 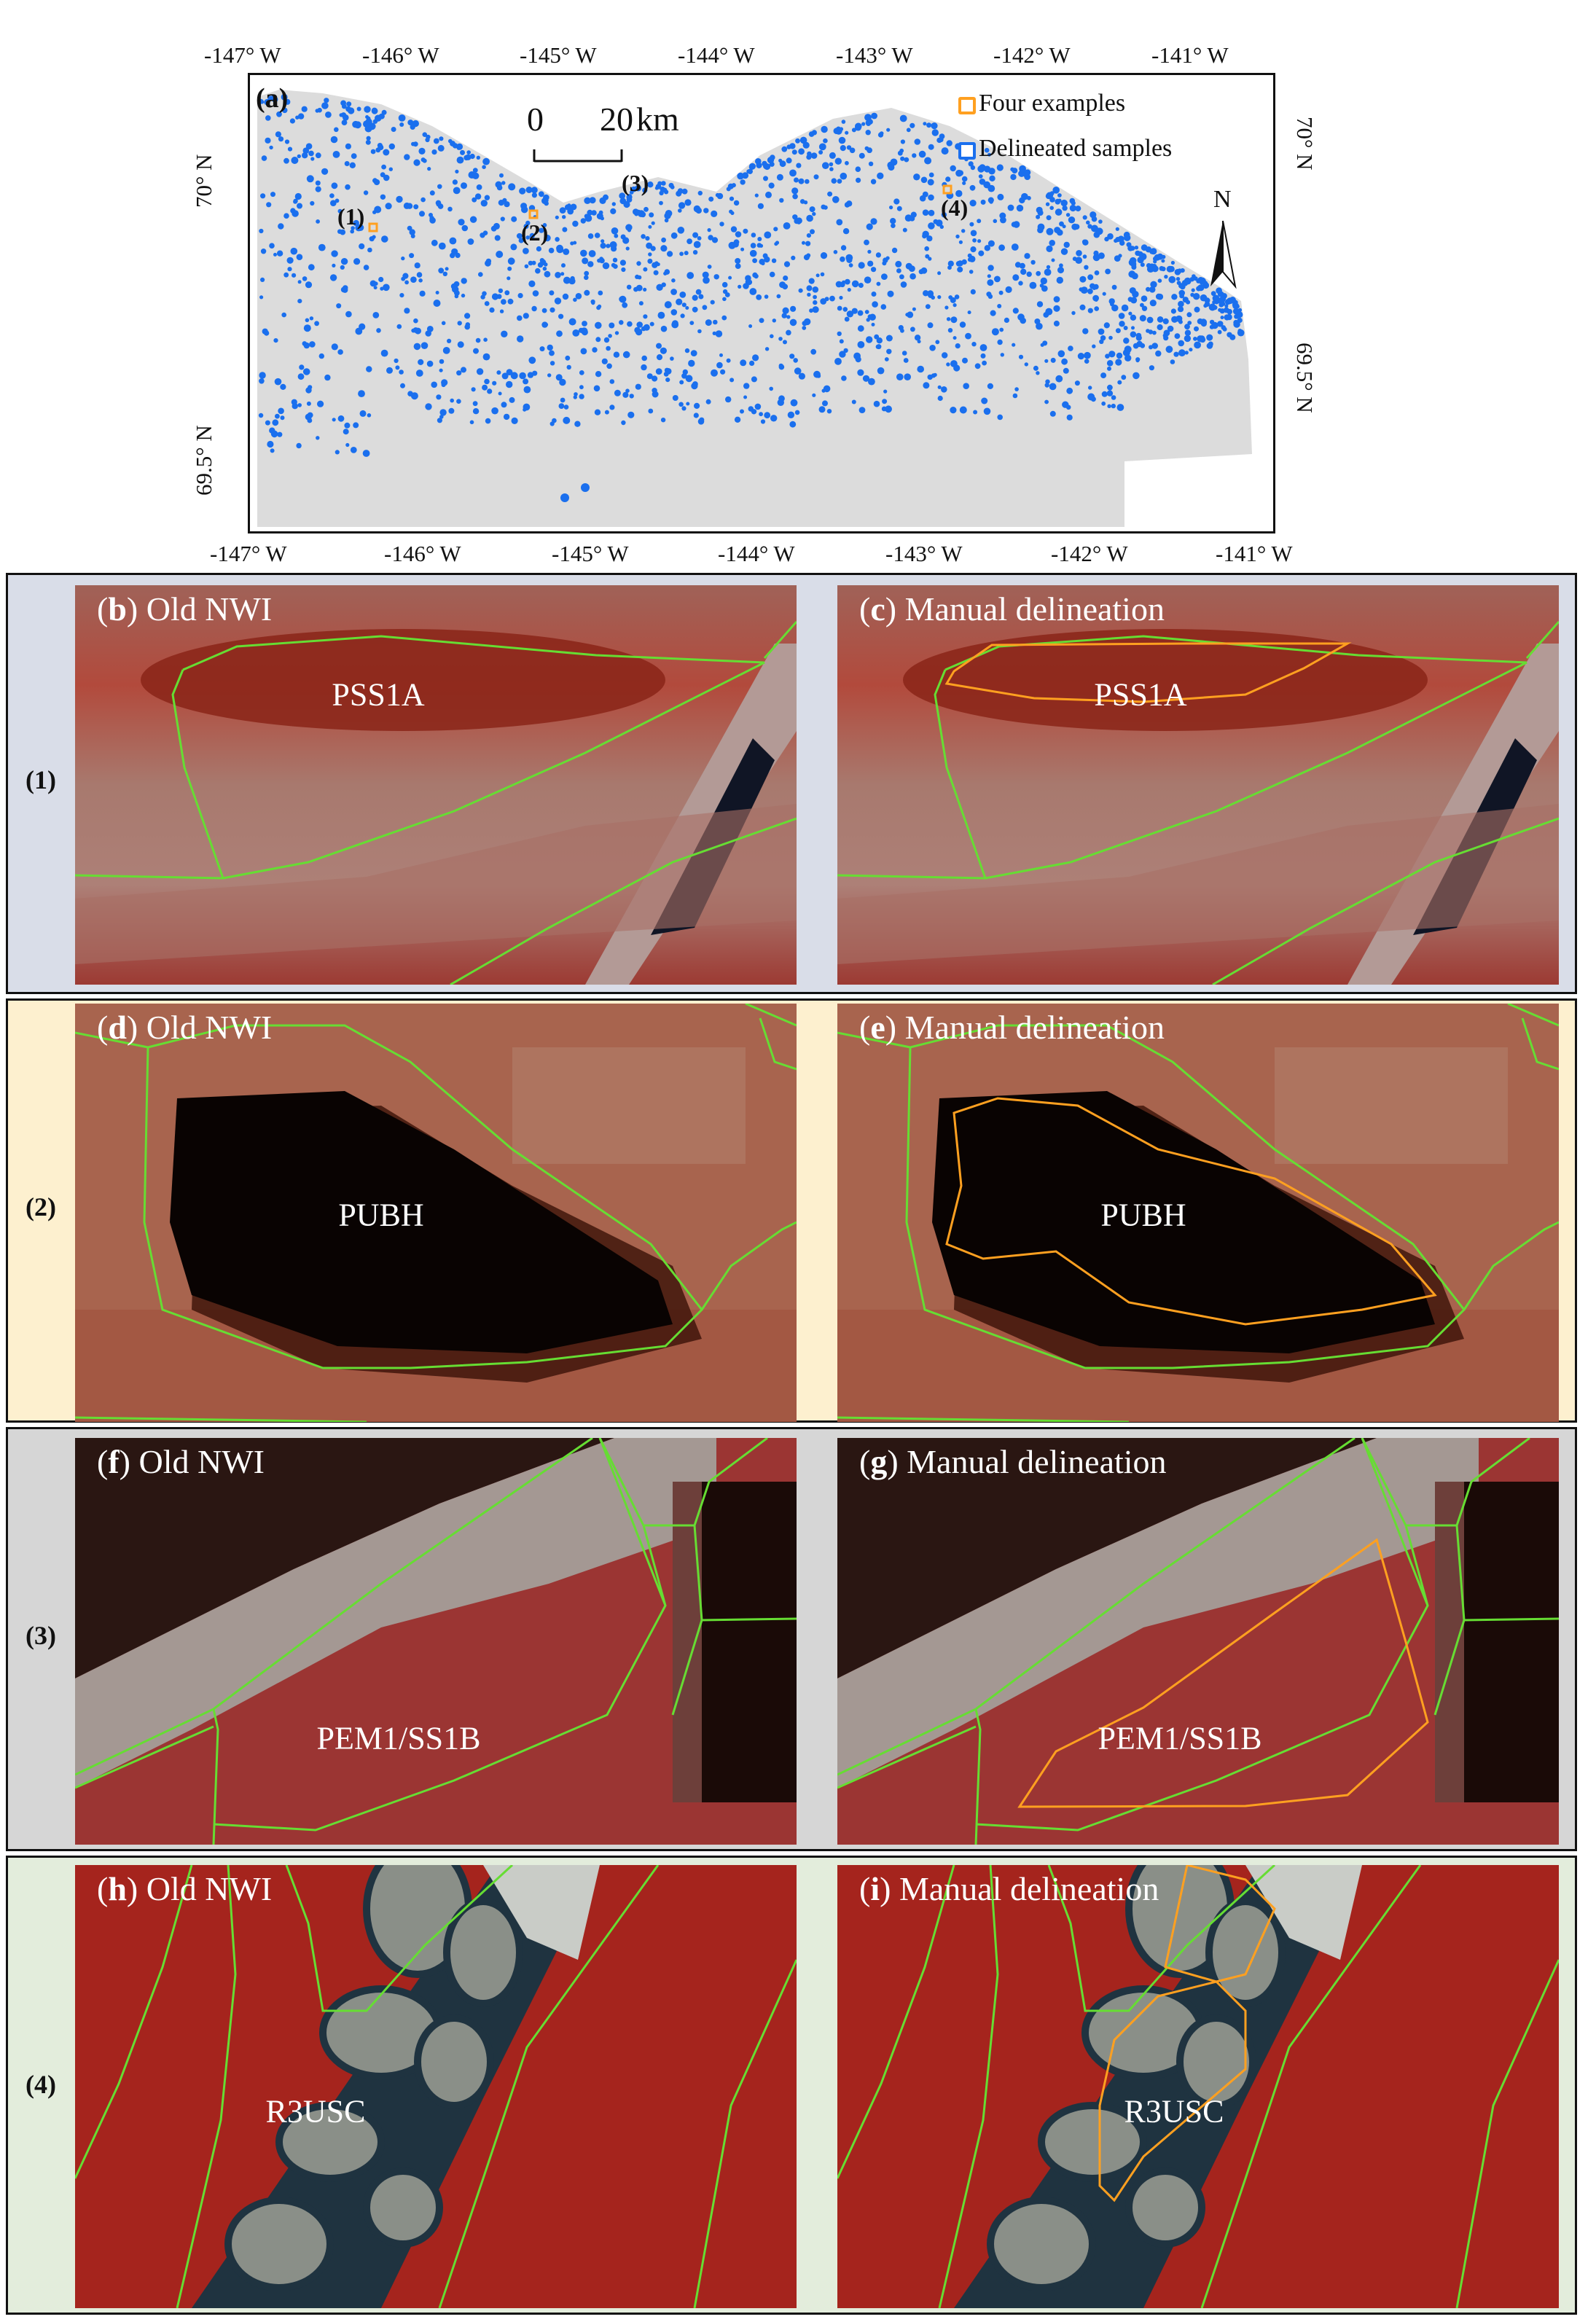 What do you see at coordinates (351, 216) in the screenshot?
I see `site-label-1: (1)` at bounding box center [351, 216].